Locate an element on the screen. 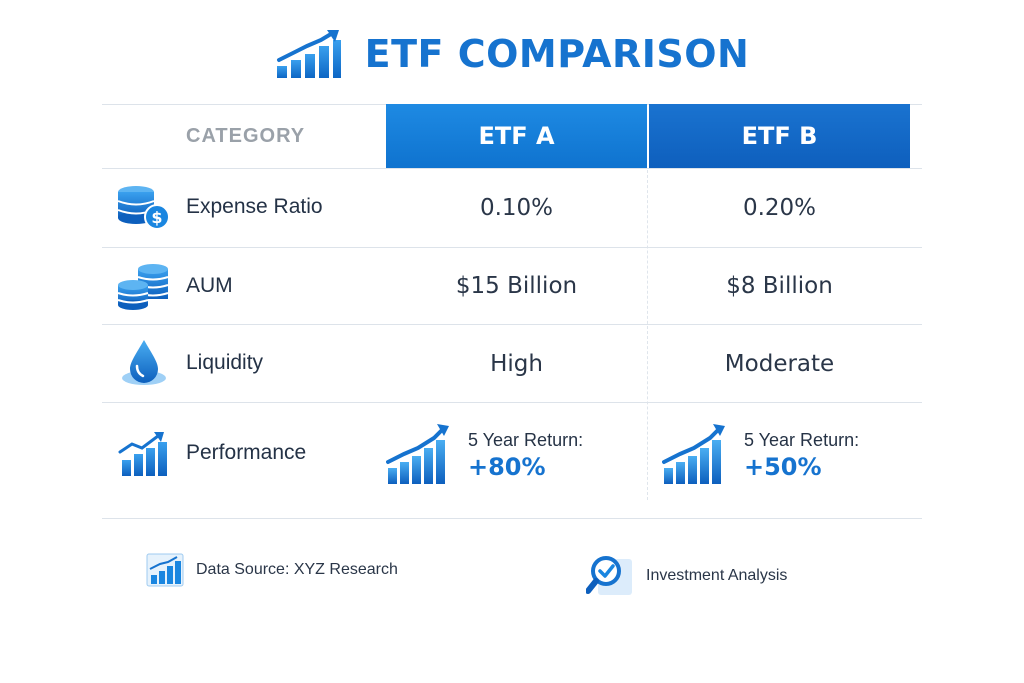  column-header-etf-a: ETF A is located at coordinates (516, 136).